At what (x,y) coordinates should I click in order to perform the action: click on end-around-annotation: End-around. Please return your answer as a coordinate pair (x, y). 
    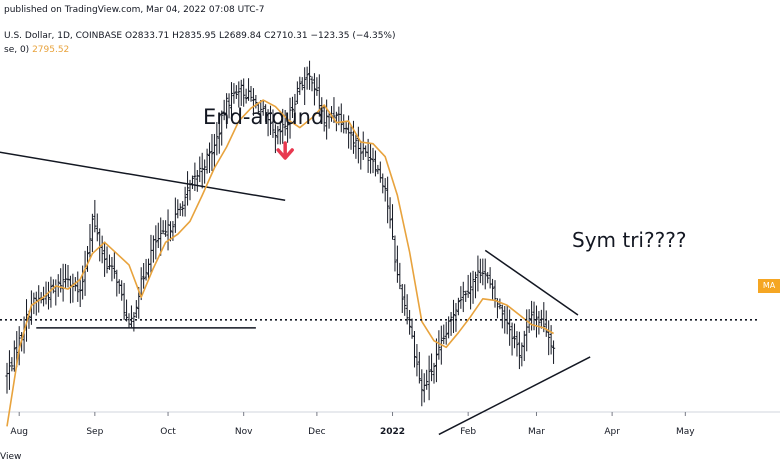
    Looking at the image, I should click on (264, 117).